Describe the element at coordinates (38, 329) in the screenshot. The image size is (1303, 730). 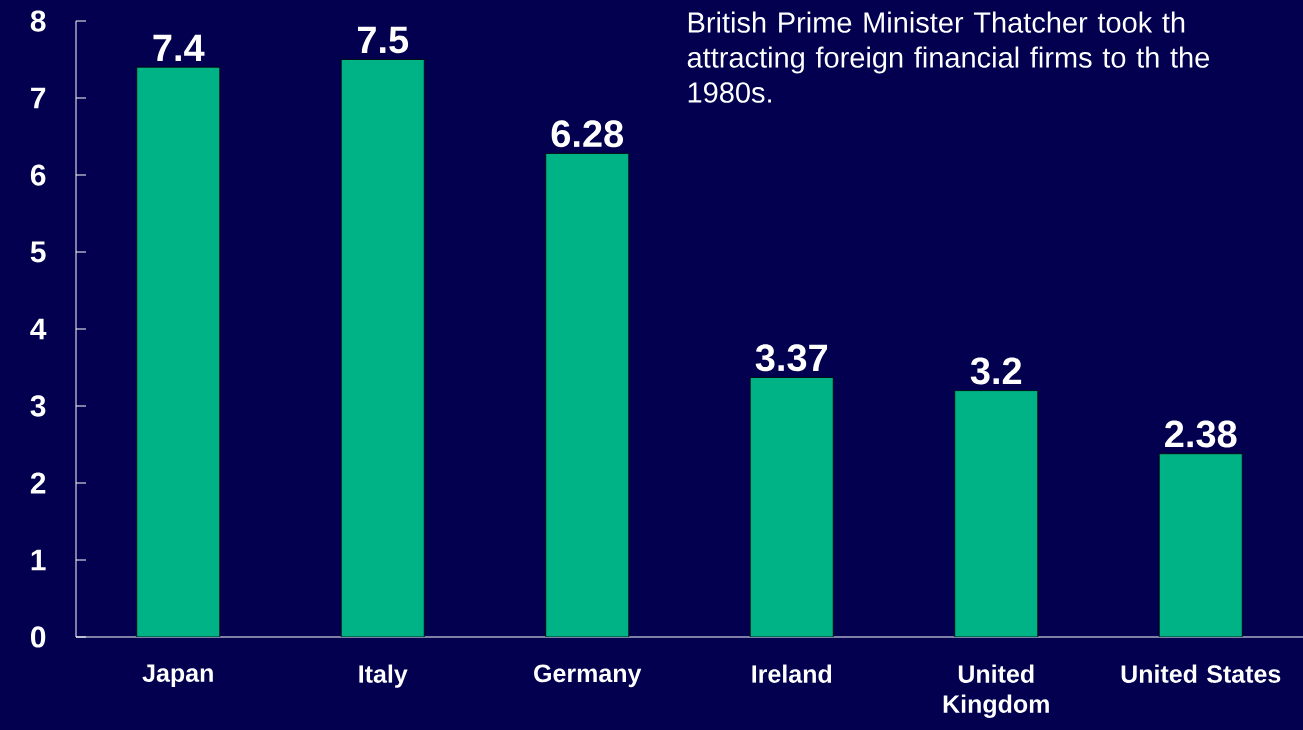
I see `y-tick-label: 4` at that location.